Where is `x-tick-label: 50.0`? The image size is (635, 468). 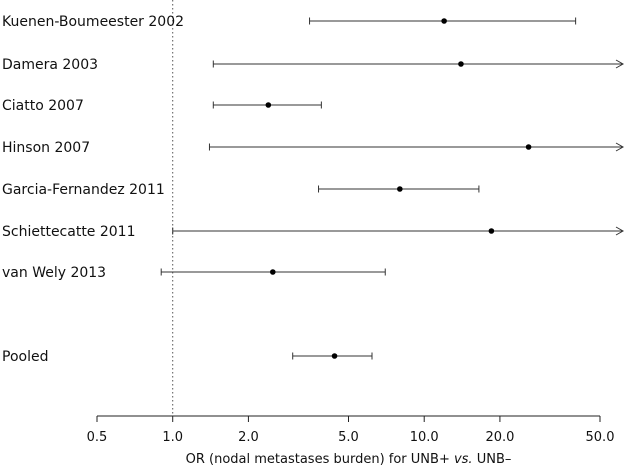
x-tick-label: 50.0 is located at coordinates (600, 437).